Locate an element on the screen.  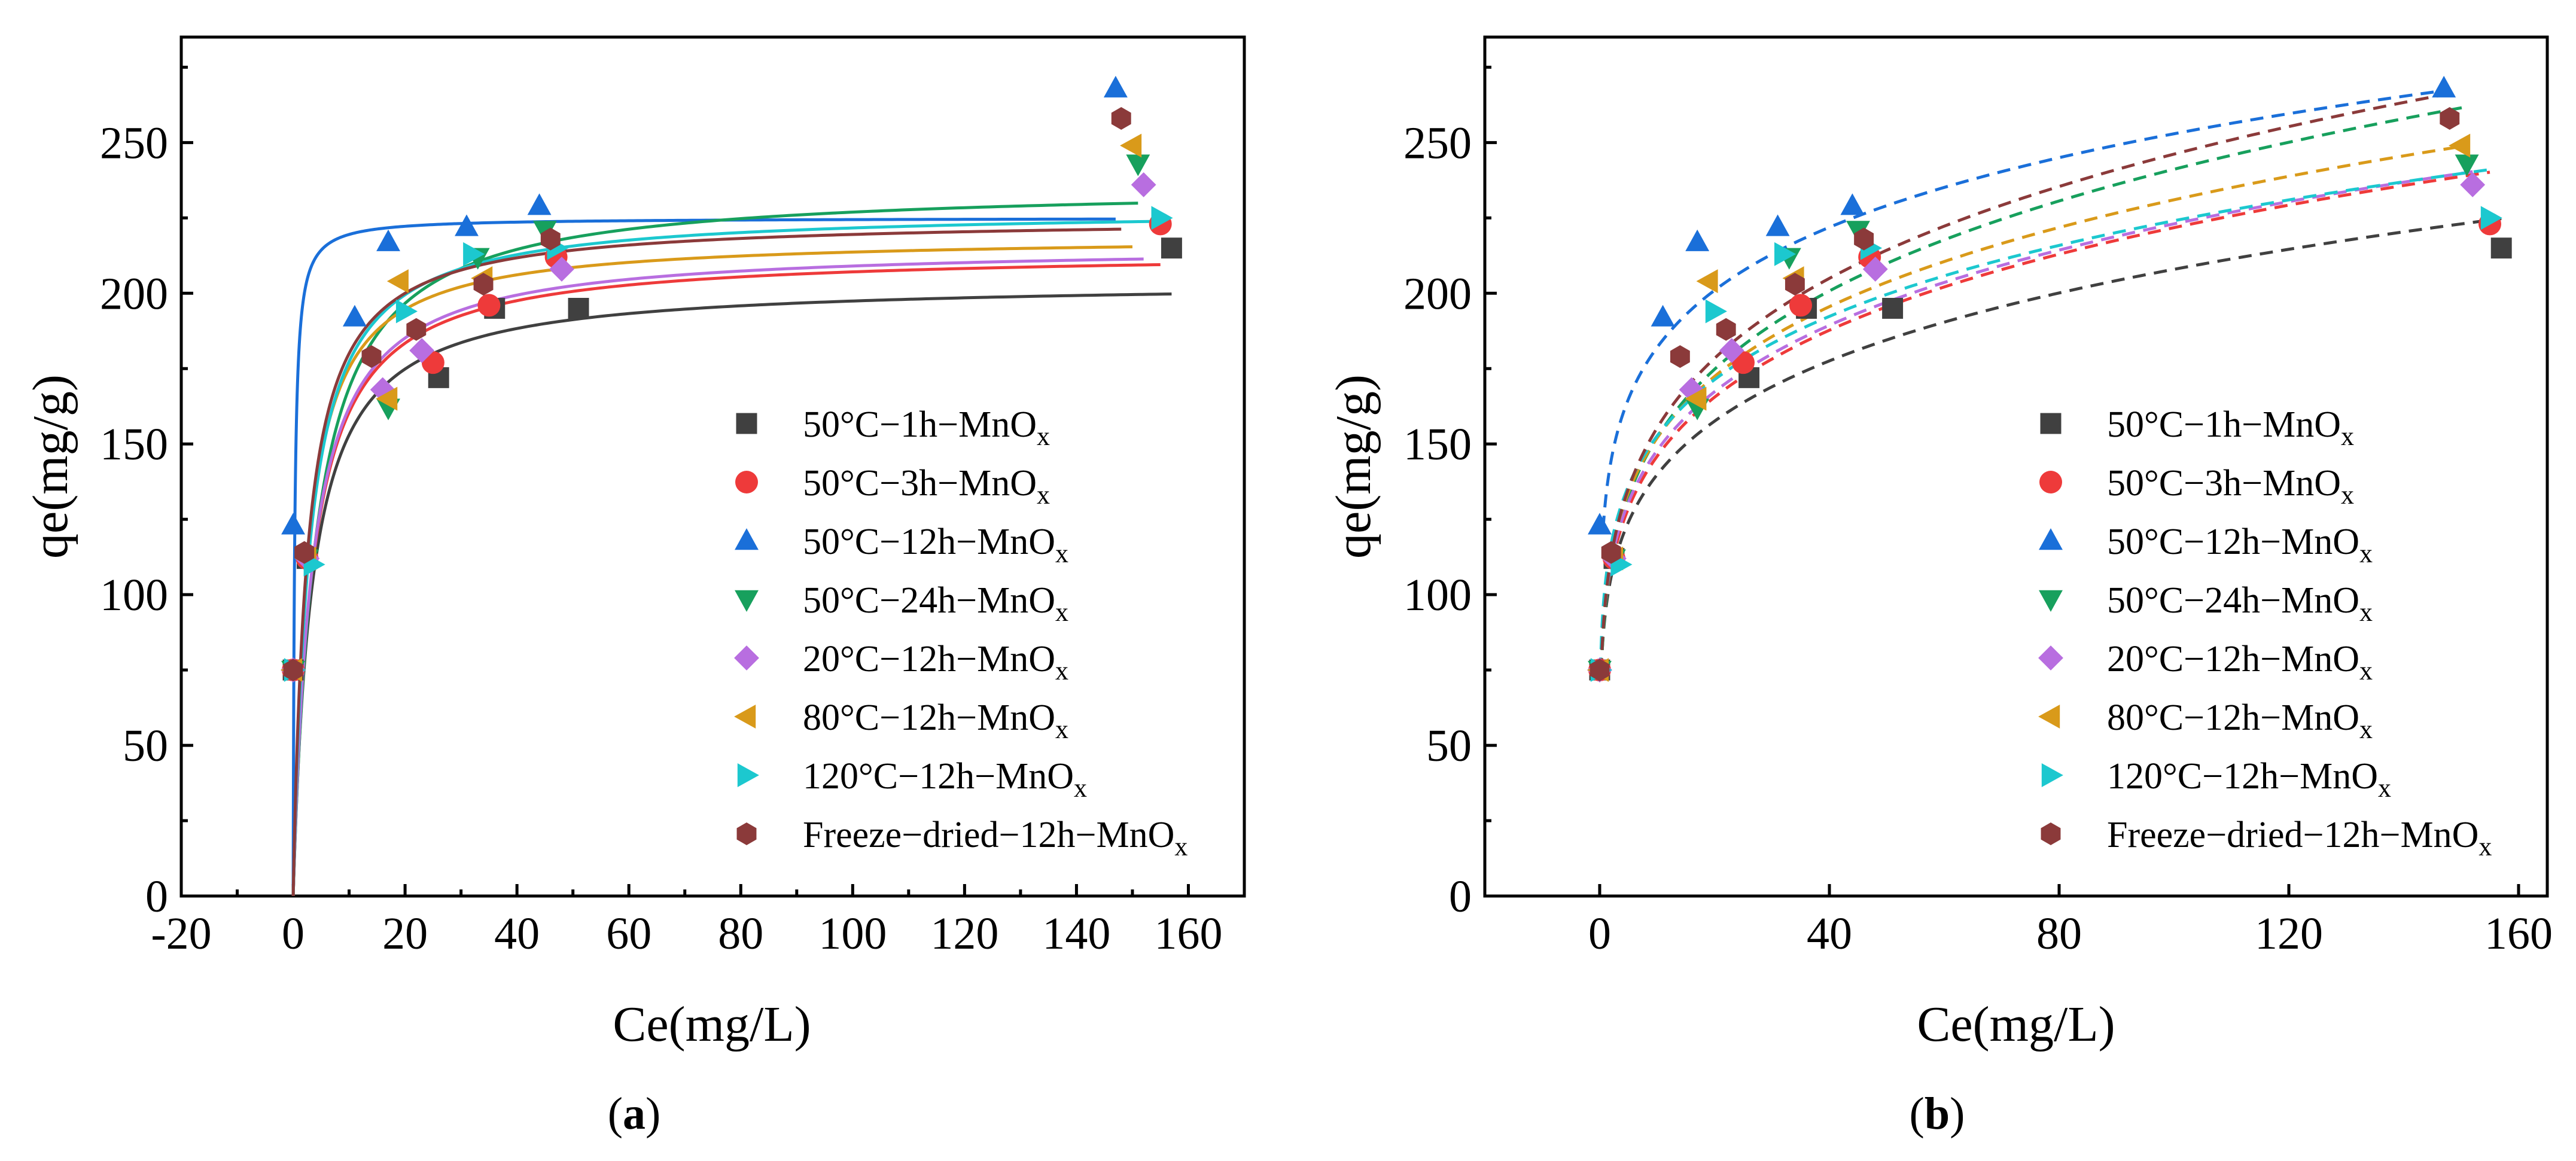
legend-marker-20c-12h-mnox is located at coordinates (746, 658).